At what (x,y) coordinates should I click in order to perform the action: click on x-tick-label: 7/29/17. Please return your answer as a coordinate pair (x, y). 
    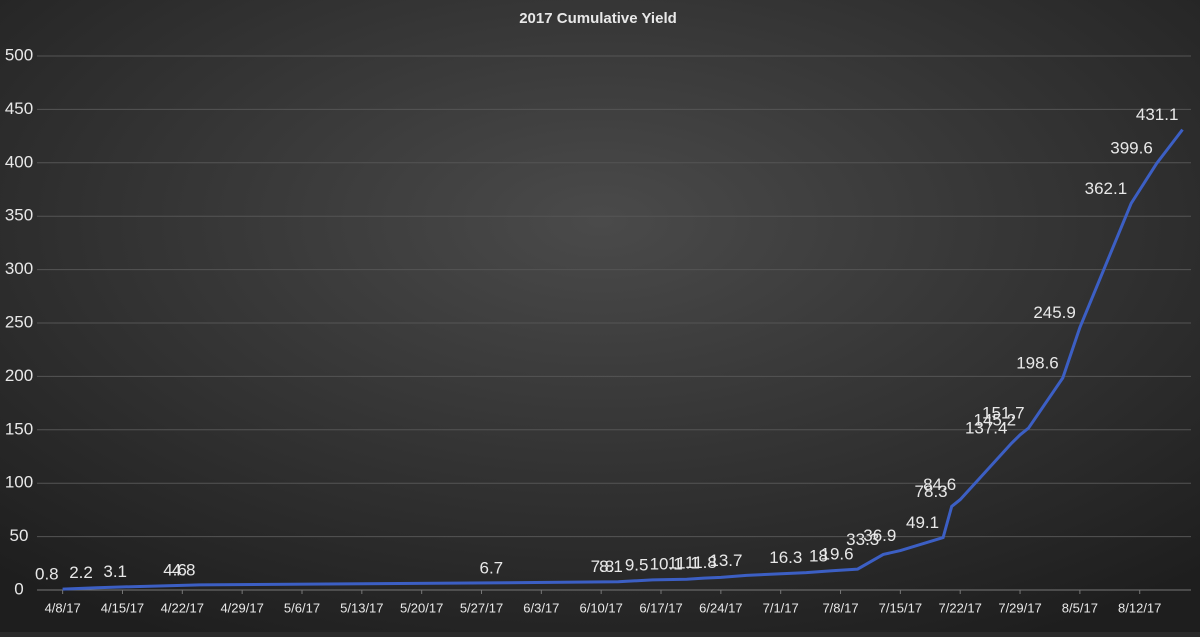
    Looking at the image, I should click on (1019, 607).